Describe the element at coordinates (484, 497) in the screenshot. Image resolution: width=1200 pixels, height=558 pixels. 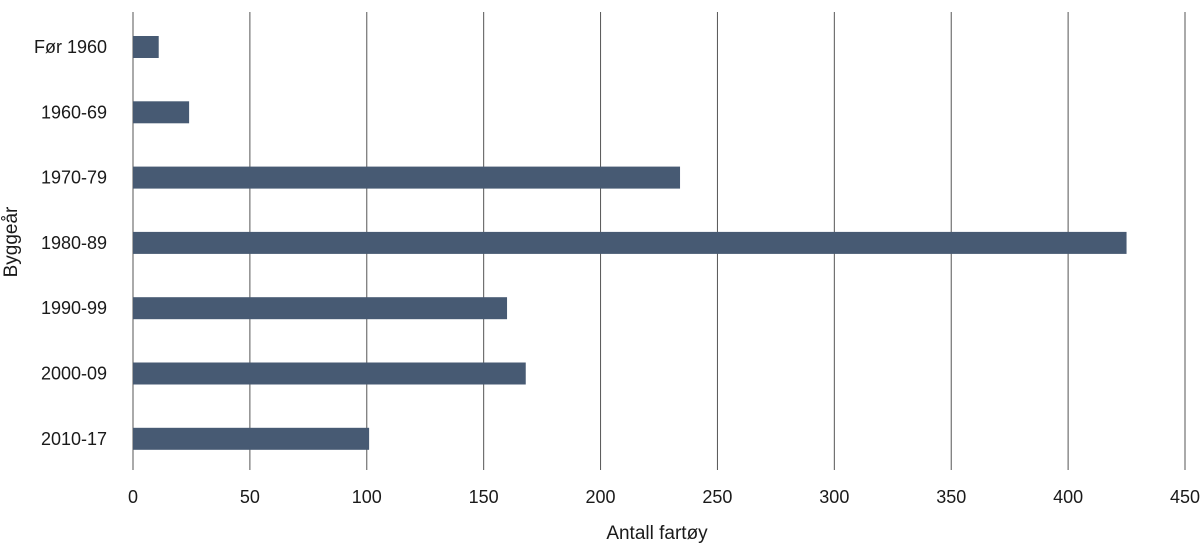
I see `x-tick-label: 150` at that location.